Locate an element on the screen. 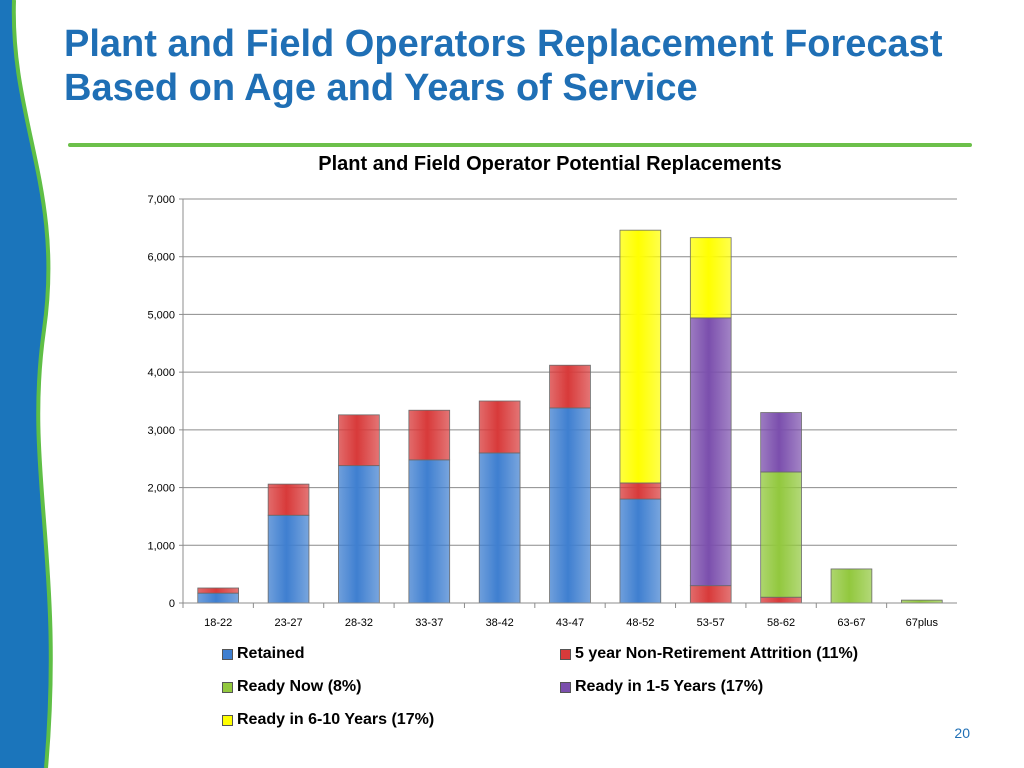 The height and width of the screenshot is (768, 1024). y-tick-label: 6,000 is located at coordinates (161, 258).